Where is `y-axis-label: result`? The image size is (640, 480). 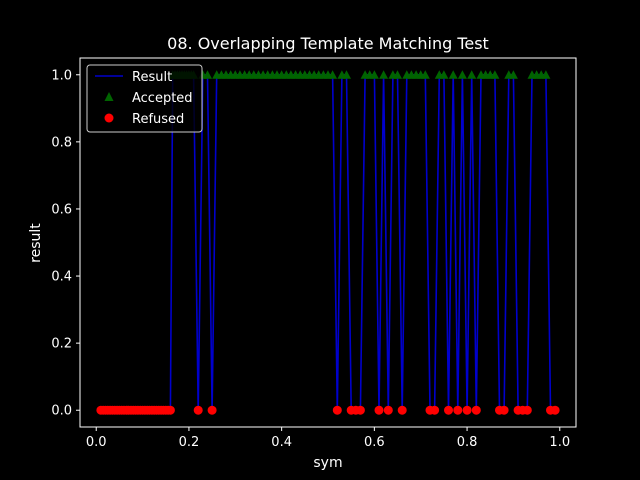 y-axis-label: result is located at coordinates (36, 243).